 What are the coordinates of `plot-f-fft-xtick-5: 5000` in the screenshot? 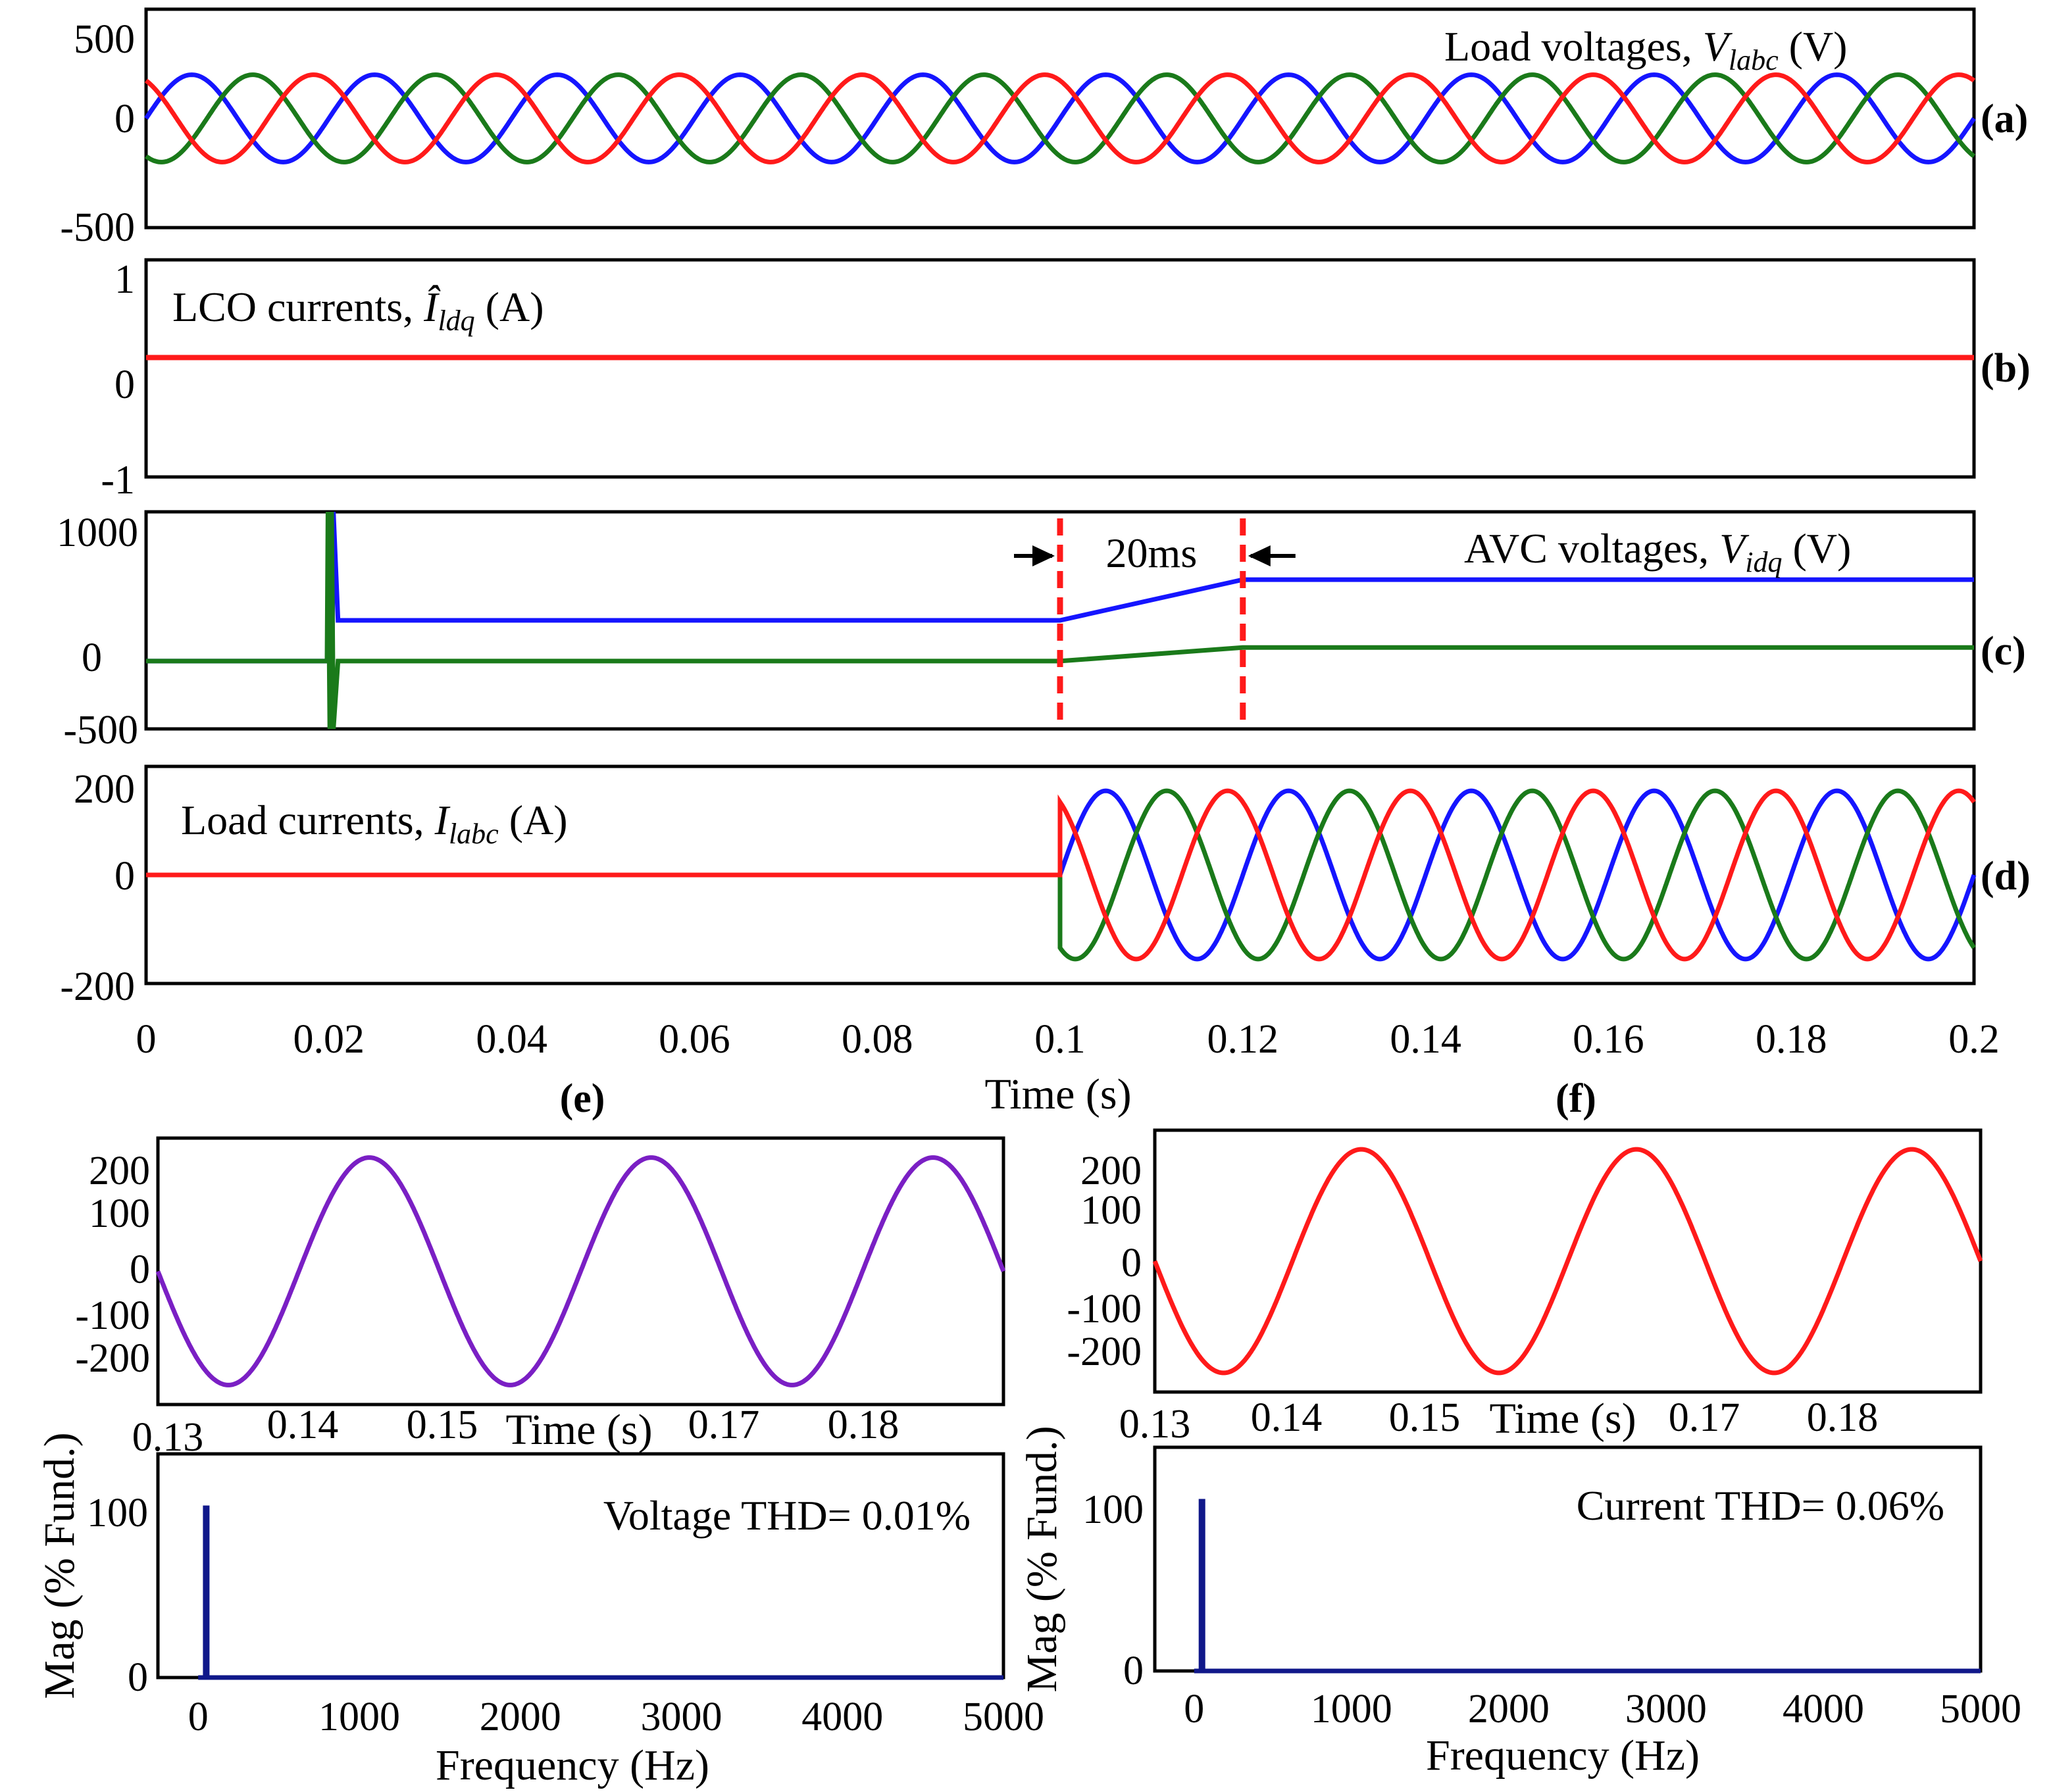 It's located at (1980, 1709).